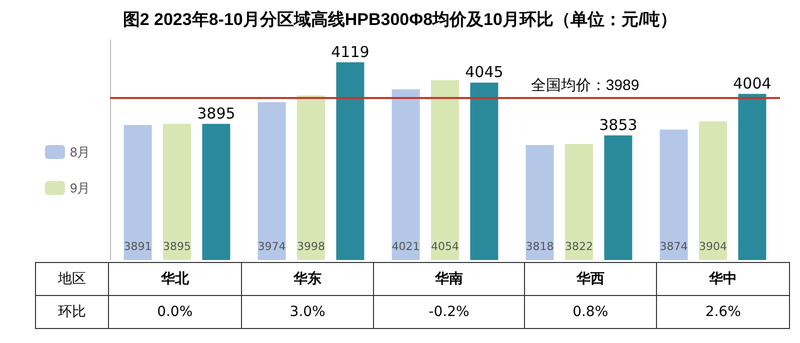 The image size is (800, 343). Describe the element at coordinates (307, 312) in the screenshot. I see `text: 3.0%` at that location.